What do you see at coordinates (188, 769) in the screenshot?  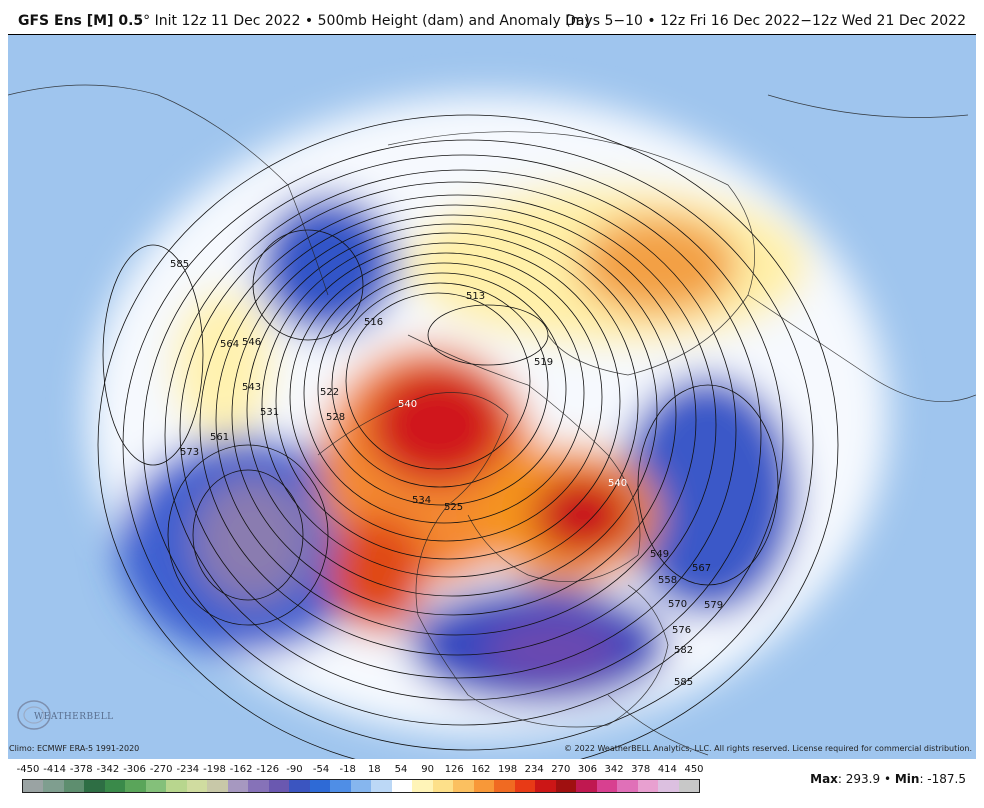 I see `colorbar-tick-label: -234` at bounding box center [188, 769].